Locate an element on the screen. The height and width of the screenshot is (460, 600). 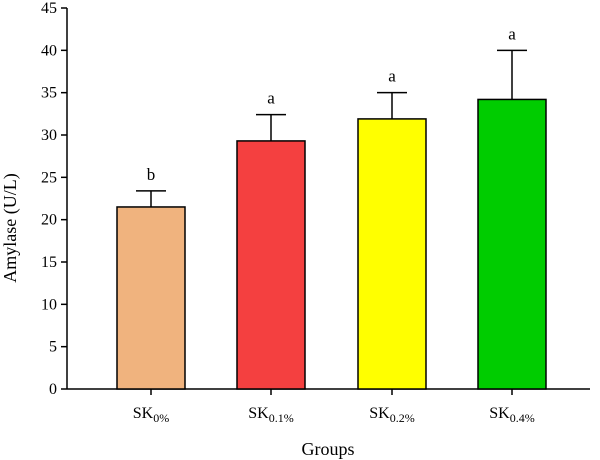
x-tick-label: SK0% is located at coordinates (151, 415).